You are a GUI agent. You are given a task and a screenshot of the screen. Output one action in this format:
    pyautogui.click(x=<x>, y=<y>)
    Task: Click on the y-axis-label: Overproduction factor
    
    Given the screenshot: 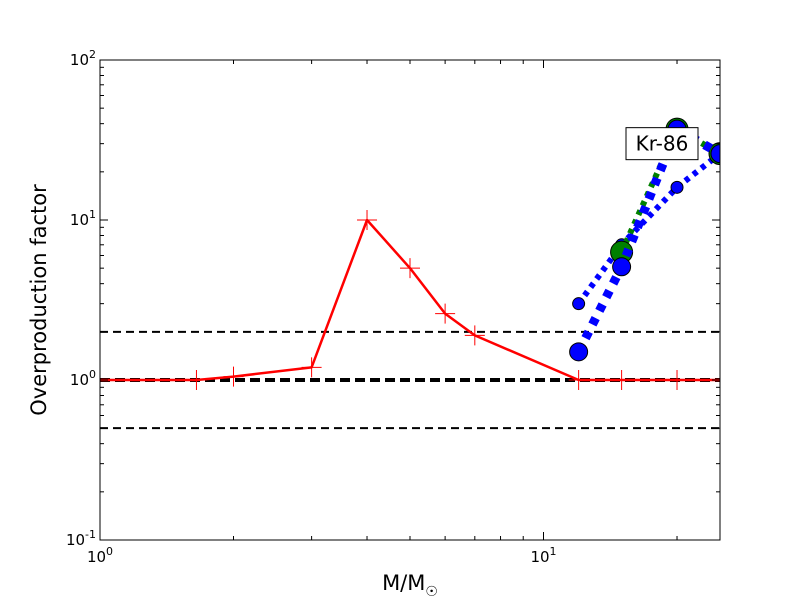 What is the action you would take?
    pyautogui.click(x=39, y=300)
    